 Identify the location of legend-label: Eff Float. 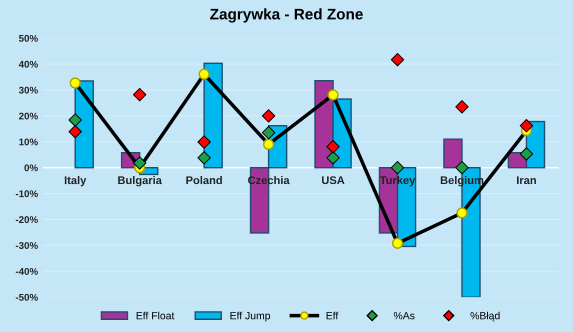
(155, 316).